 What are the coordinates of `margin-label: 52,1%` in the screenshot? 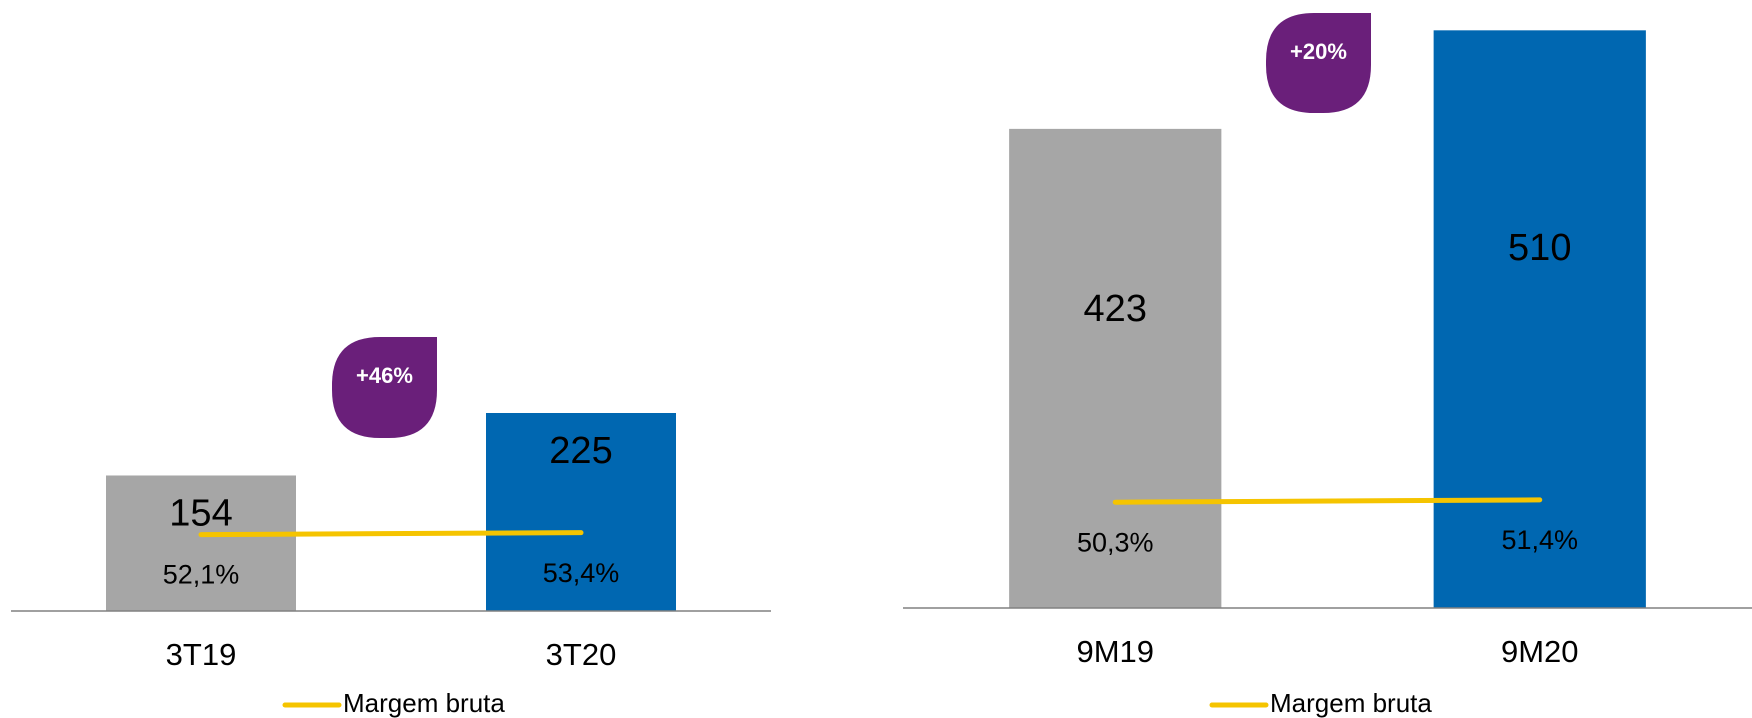 It's located at (201, 575).